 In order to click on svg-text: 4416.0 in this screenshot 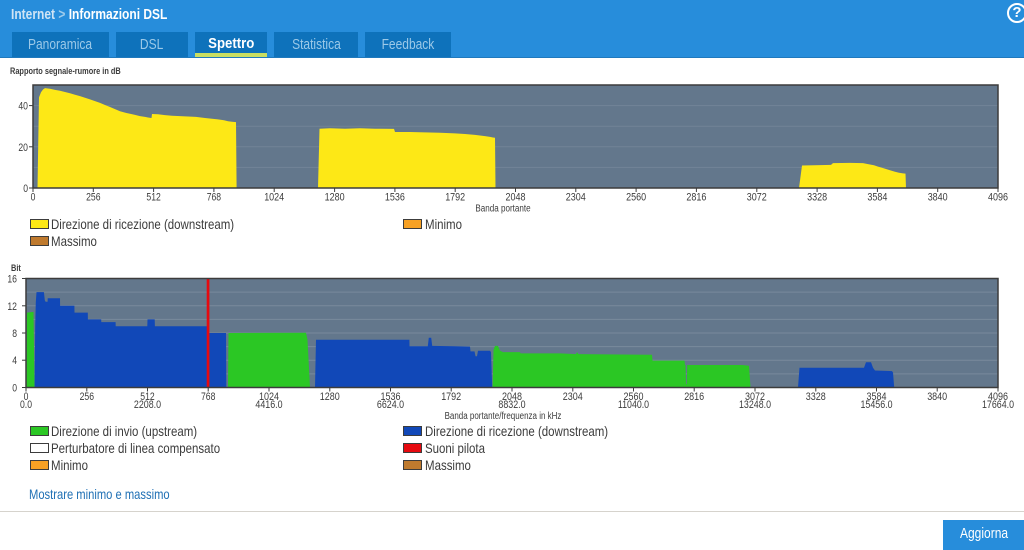, I will do `click(268, 405)`.